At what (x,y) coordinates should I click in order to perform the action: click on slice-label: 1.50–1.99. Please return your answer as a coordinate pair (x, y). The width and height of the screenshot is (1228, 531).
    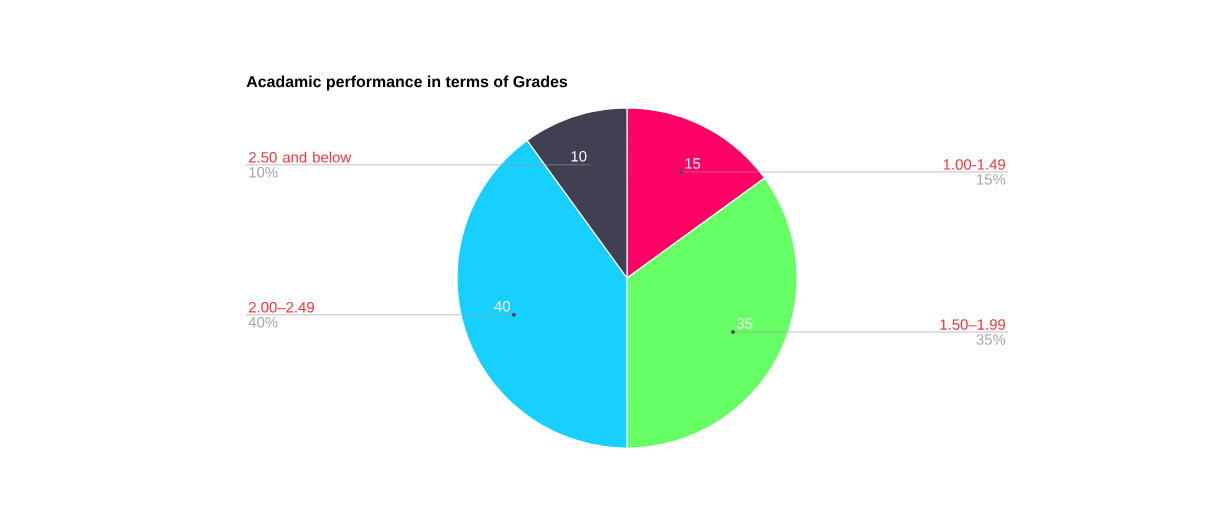
    Looking at the image, I should click on (973, 324).